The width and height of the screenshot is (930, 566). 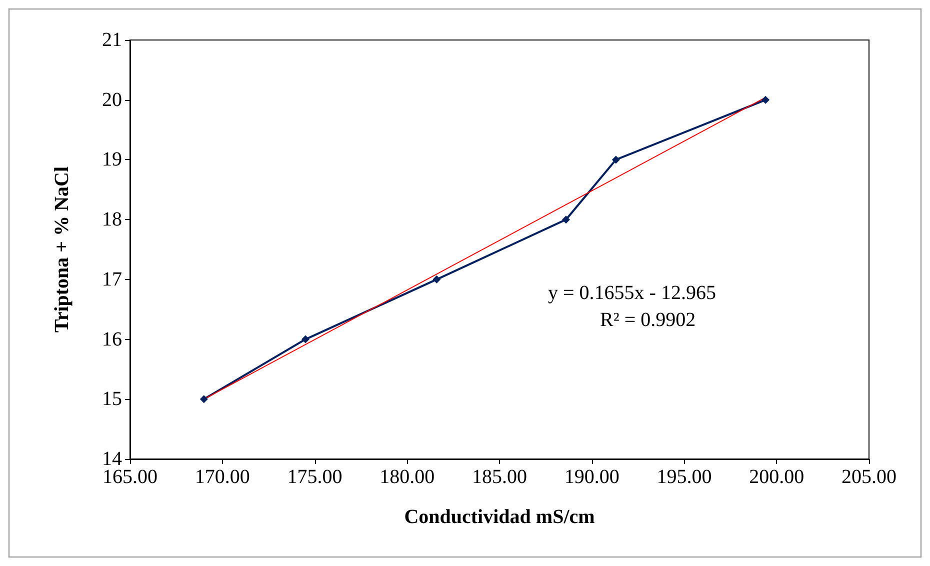 I want to click on x-tick-label: 170.00, so click(x=222, y=477).